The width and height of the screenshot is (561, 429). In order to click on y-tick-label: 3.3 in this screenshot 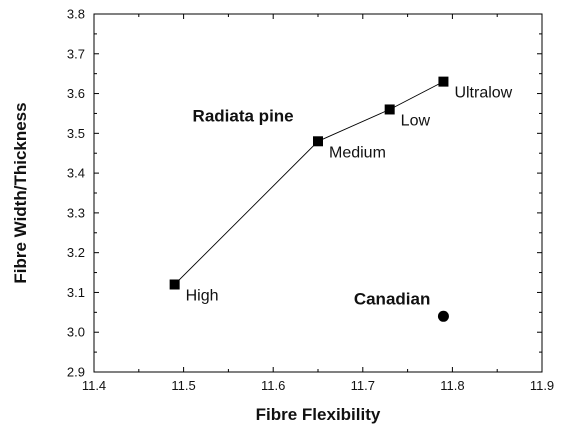, I will do `click(76, 212)`.